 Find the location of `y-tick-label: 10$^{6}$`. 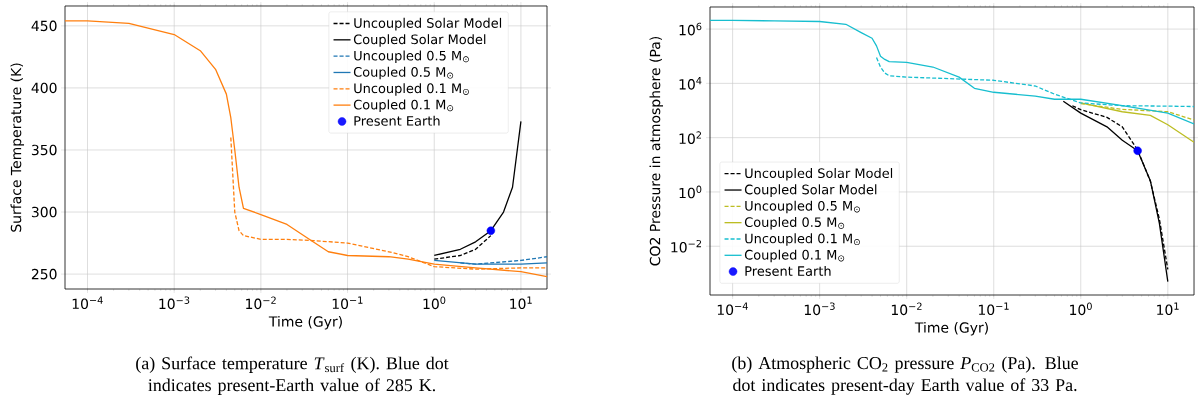

y-tick-label: 10$^{6}$ is located at coordinates (690, 29).